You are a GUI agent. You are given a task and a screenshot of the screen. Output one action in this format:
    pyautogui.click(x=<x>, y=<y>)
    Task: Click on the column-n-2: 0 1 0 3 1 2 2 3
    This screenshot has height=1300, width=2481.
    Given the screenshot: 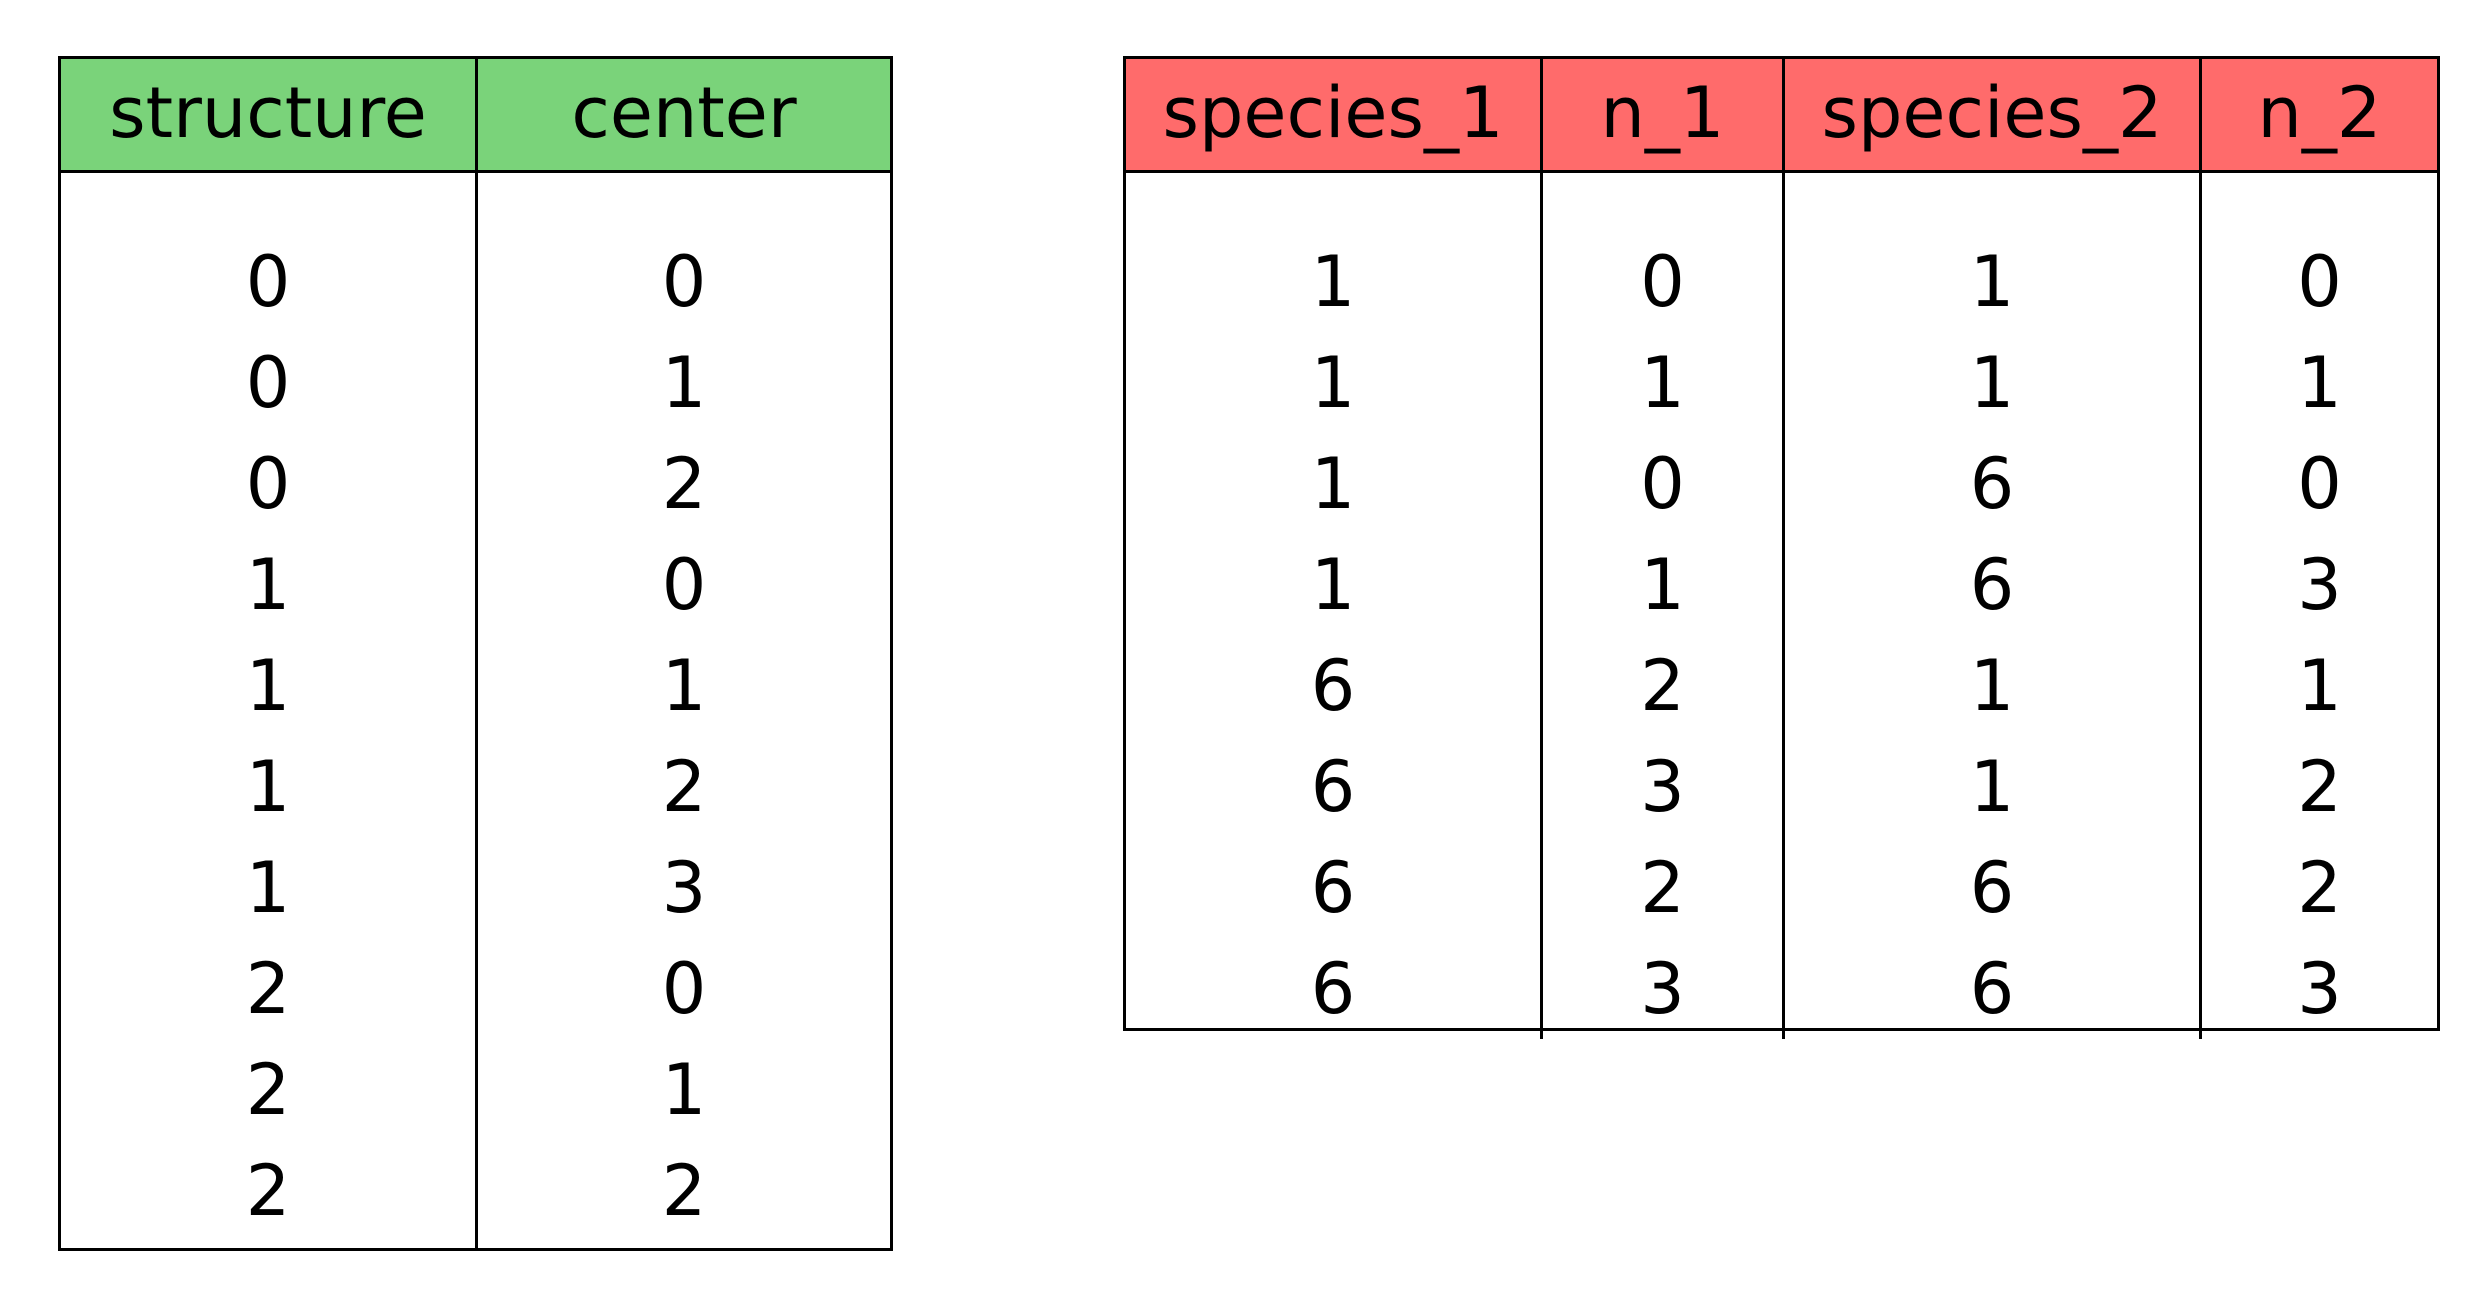 What is the action you would take?
    pyautogui.click(x=2319, y=606)
    